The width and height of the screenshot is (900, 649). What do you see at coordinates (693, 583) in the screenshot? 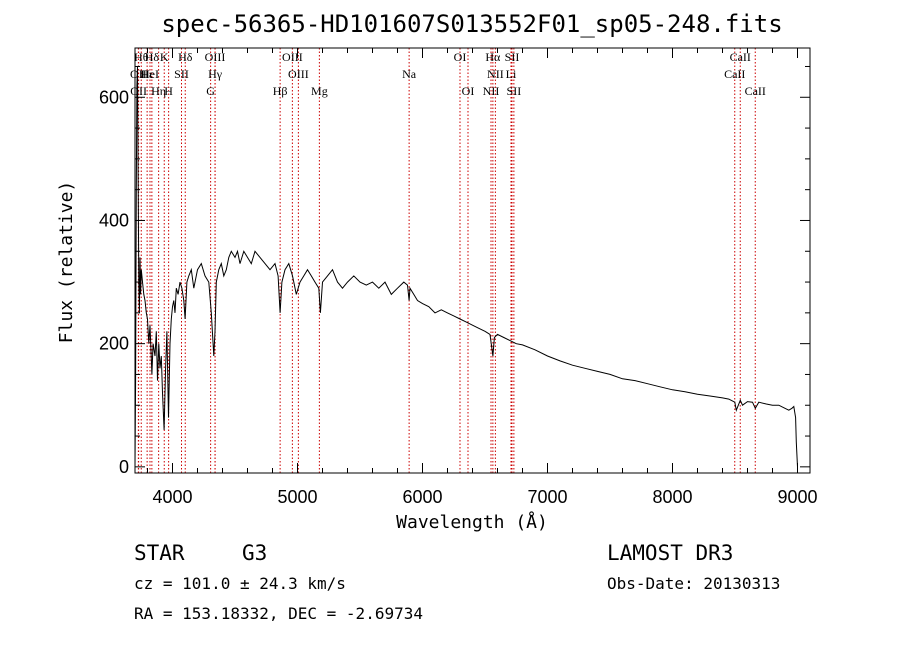
I see `observation-date: Obs-Date: 20130313` at bounding box center [693, 583].